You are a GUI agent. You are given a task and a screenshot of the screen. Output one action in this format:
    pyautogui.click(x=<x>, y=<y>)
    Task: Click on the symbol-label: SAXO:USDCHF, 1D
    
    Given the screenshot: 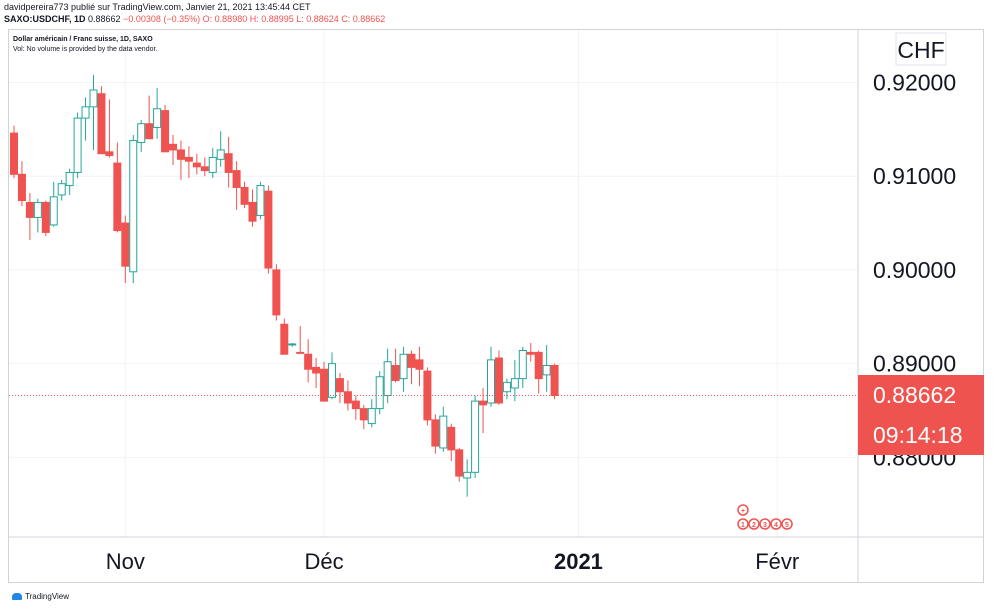 What is the action you would take?
    pyautogui.click(x=45, y=19)
    